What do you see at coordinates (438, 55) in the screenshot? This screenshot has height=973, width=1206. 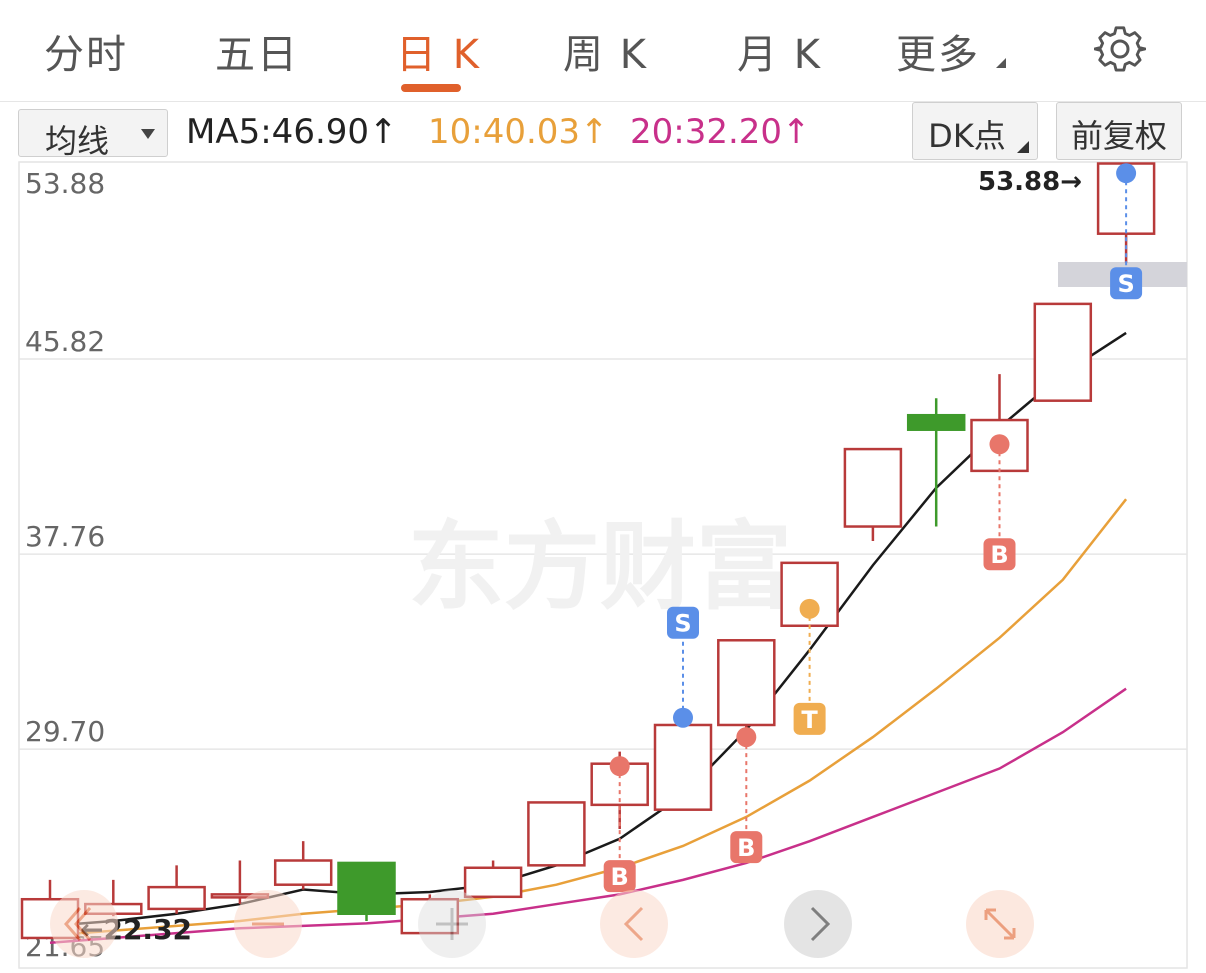 I see `tab-daily-k: 日 K` at bounding box center [438, 55].